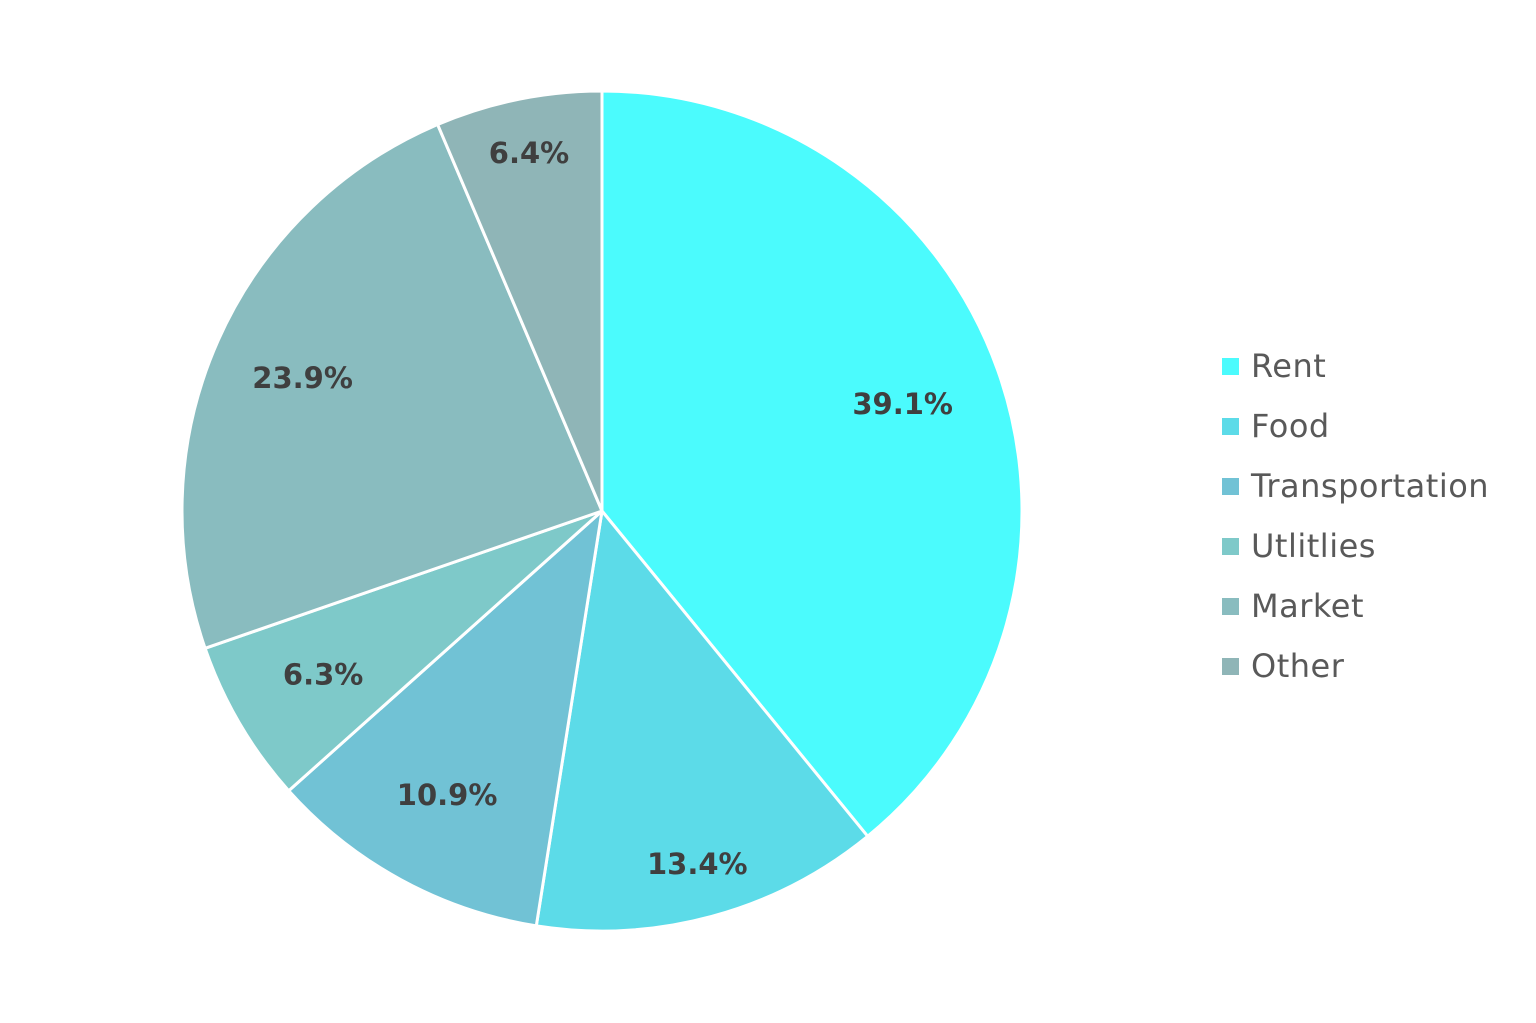  I want to click on legend-item-food: Food, so click(1355, 426).